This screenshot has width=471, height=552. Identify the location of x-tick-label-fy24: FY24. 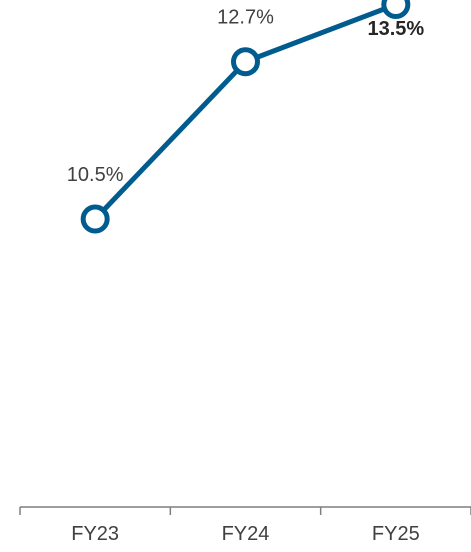
(246, 534).